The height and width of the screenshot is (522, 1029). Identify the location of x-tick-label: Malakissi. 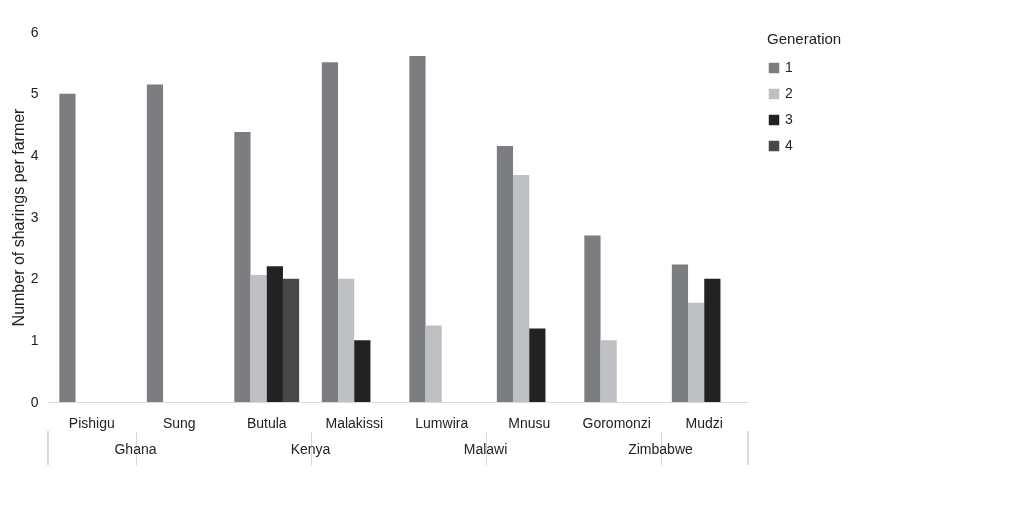
(354, 422).